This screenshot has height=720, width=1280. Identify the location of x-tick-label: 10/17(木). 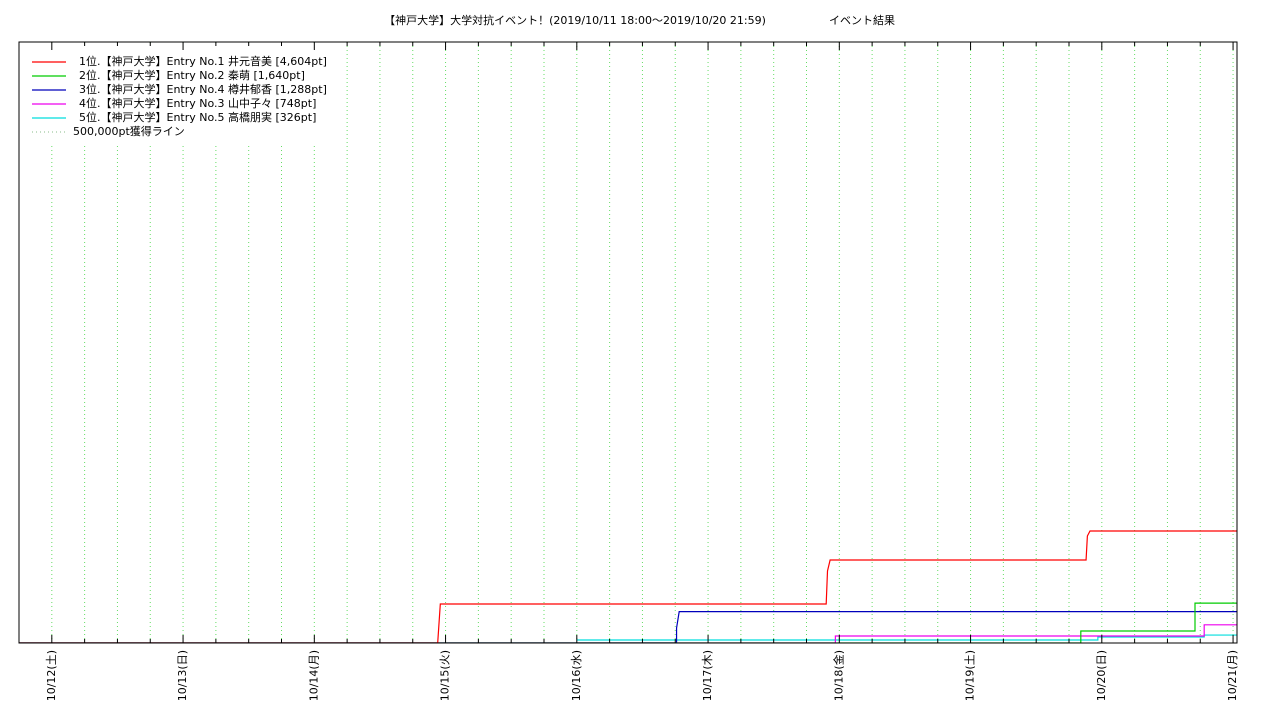
(707, 675).